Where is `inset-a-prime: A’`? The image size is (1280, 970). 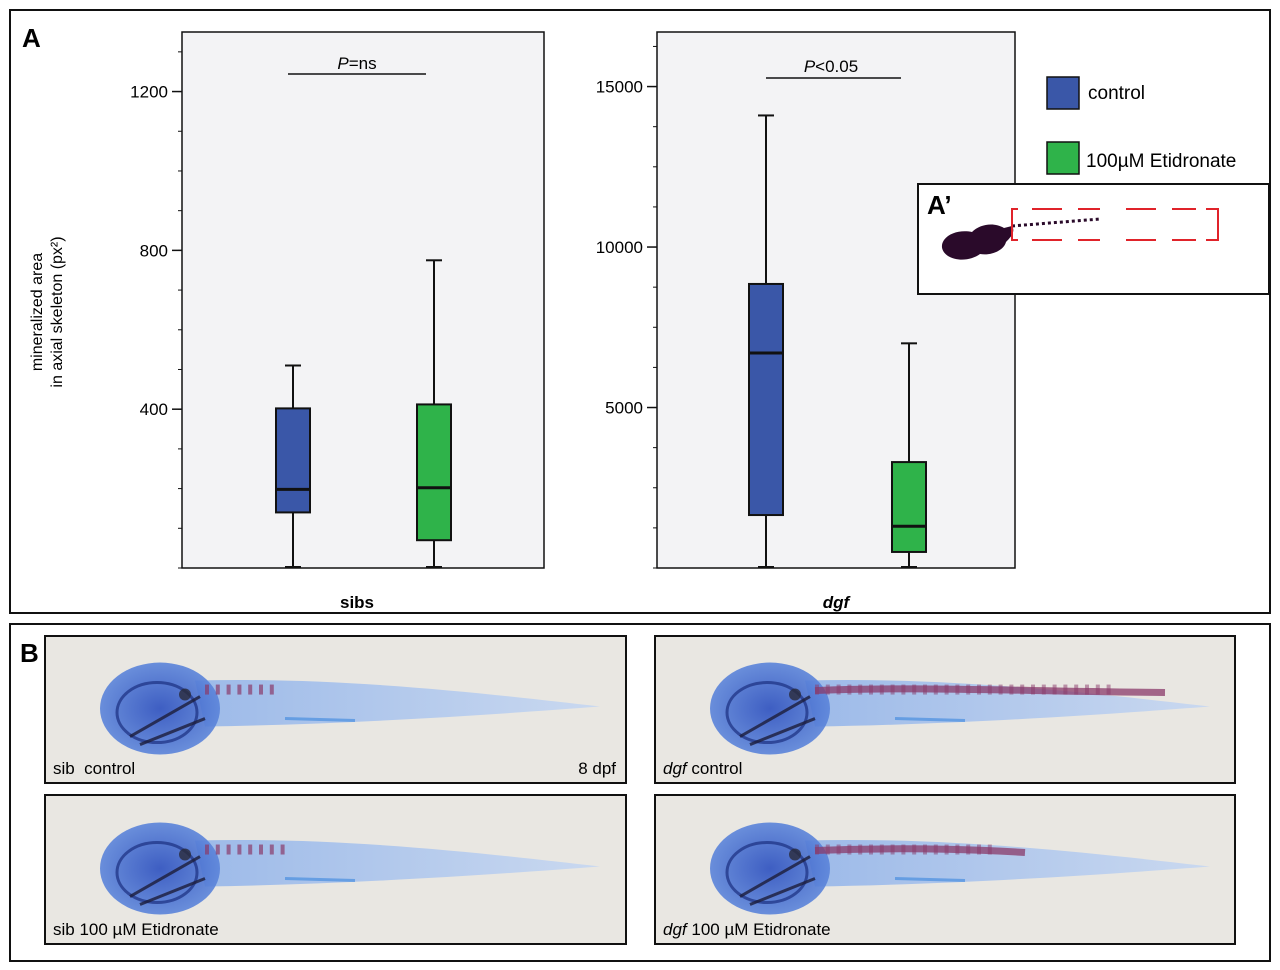 inset-a-prime: A’ is located at coordinates (1093, 239).